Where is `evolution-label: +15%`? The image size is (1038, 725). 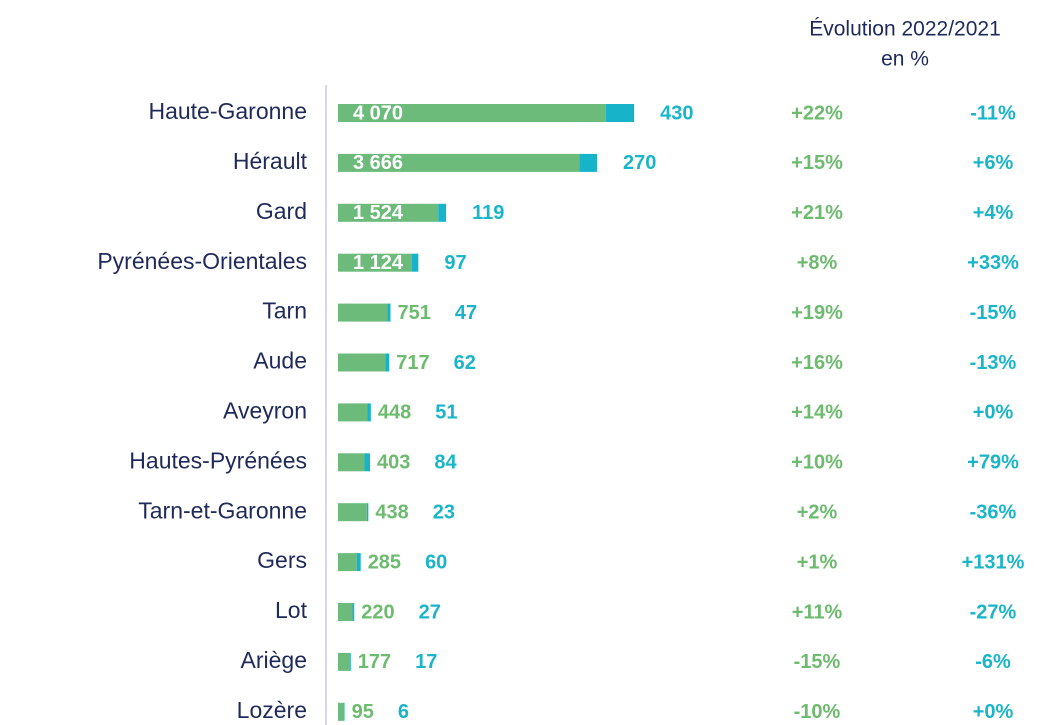 evolution-label: +15% is located at coordinates (817, 163).